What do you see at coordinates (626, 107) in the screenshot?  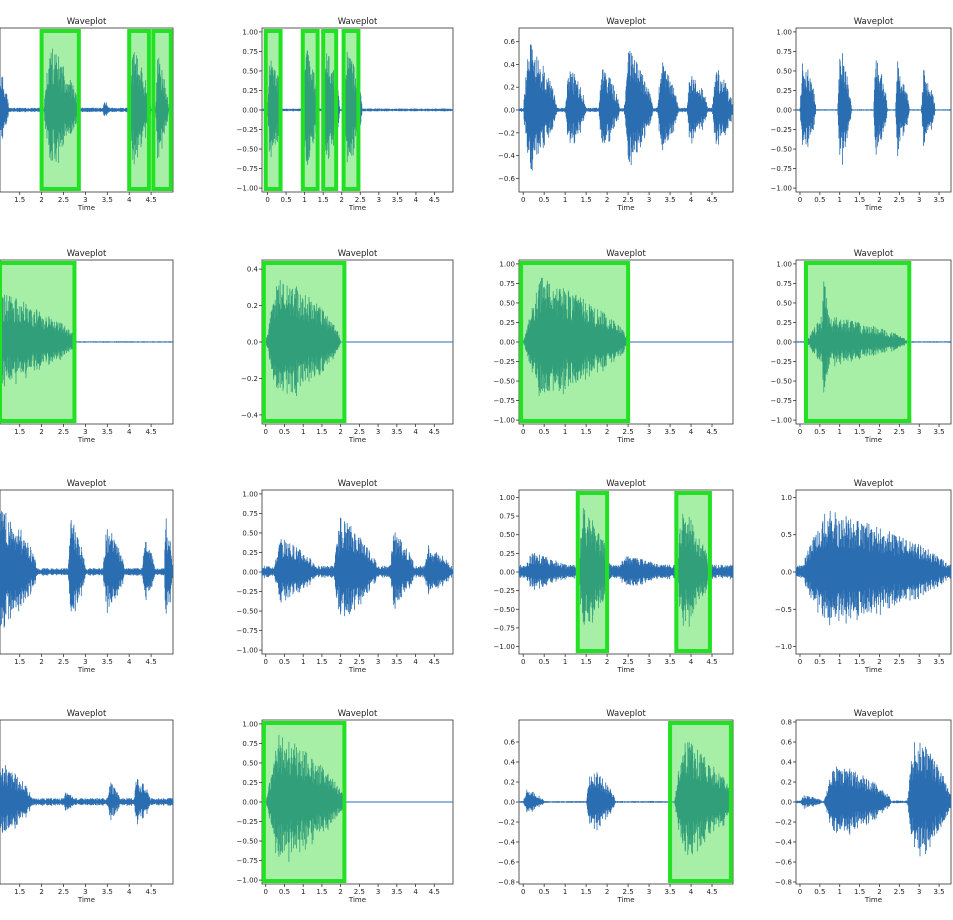 I see `waveform-path` at bounding box center [626, 107].